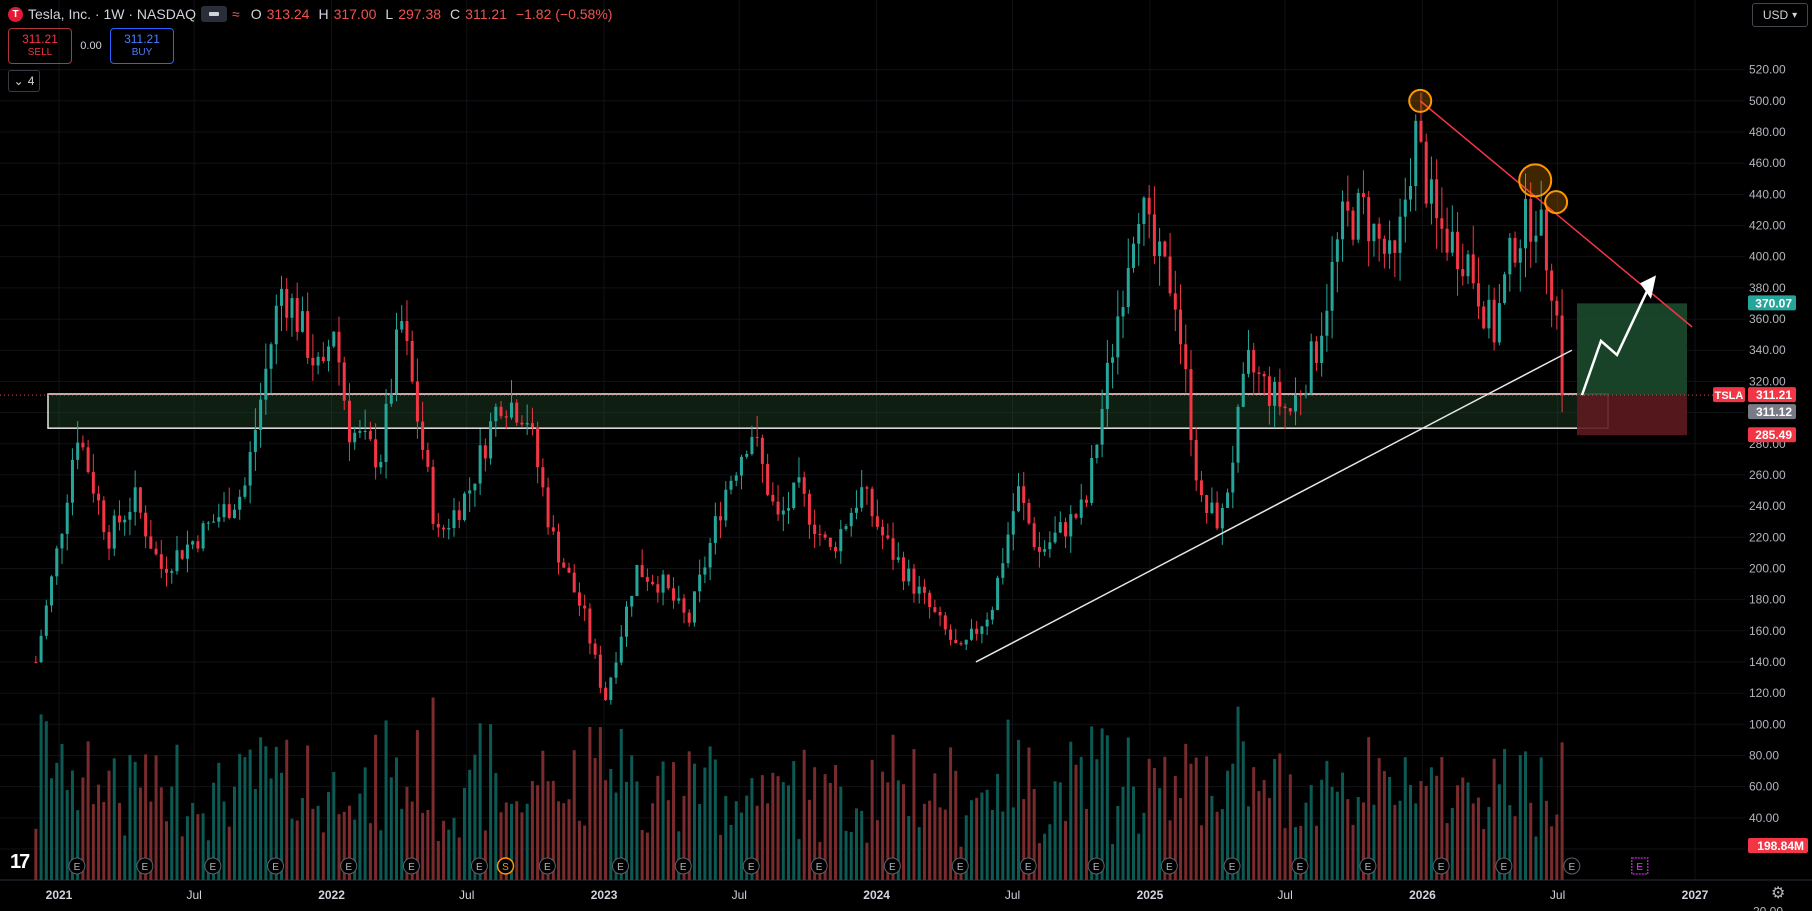 The image size is (1812, 911). I want to click on y-tick-label: 500.00, so click(1767, 101).